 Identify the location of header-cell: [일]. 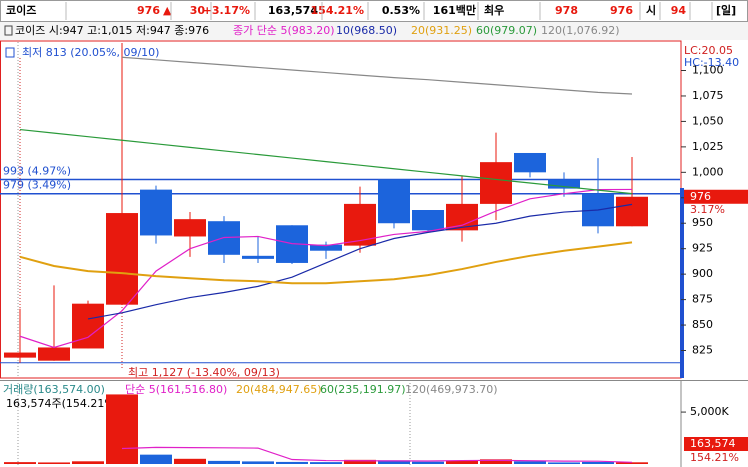
(726, 10).